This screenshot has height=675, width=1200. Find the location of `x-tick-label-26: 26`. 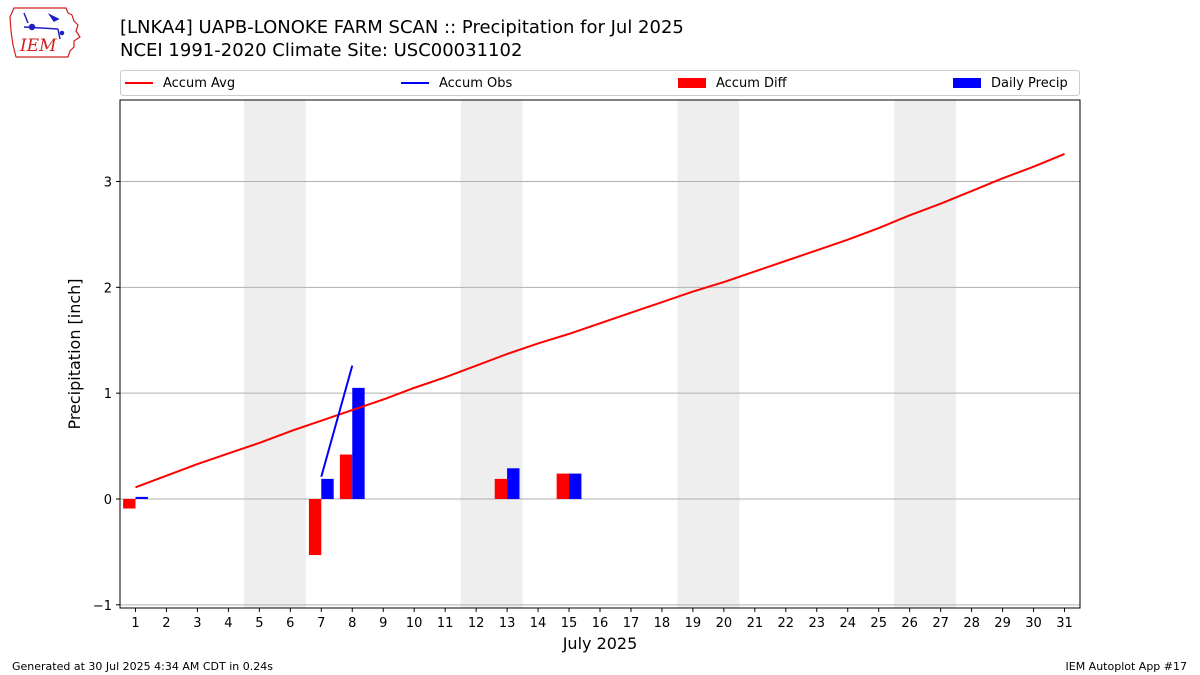

x-tick-label-26: 26 is located at coordinates (909, 623).